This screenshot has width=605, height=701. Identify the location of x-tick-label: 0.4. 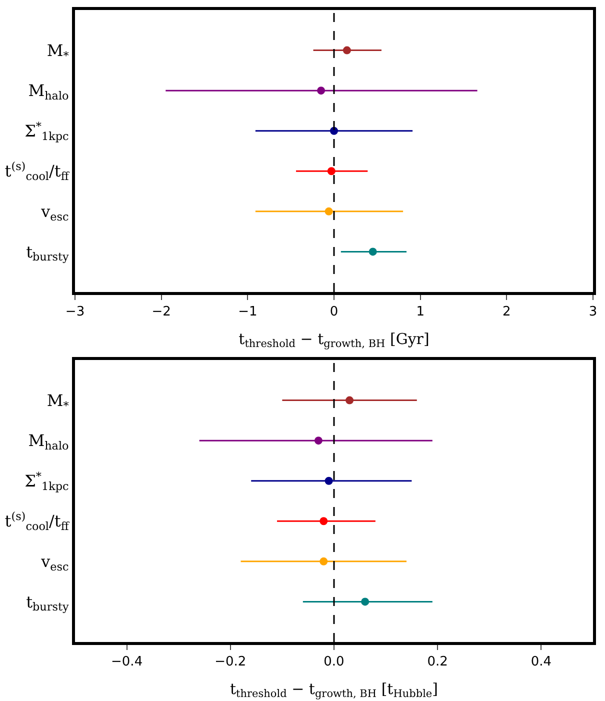
(541, 662).